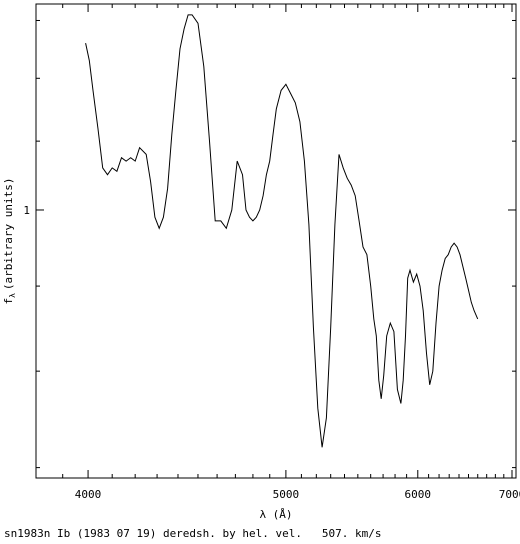  What do you see at coordinates (509, 494) in the screenshot?
I see `x-tick-label: 7000` at bounding box center [509, 494].